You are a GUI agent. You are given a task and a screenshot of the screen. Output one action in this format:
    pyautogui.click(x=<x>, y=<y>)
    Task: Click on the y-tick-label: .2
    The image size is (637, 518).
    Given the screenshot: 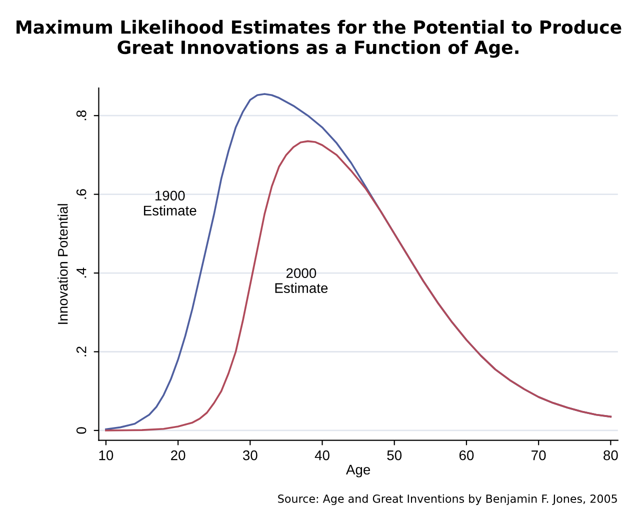 What is the action you would take?
    pyautogui.click(x=81, y=351)
    